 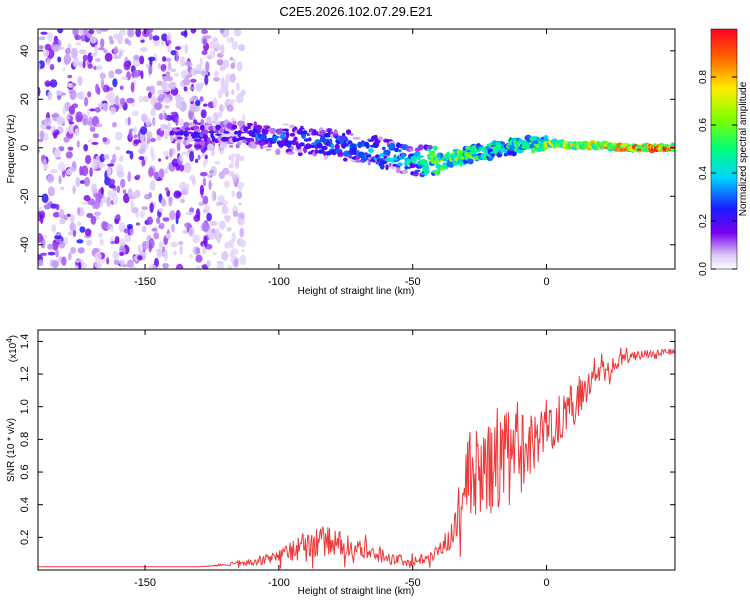 What do you see at coordinates (25, 406) in the screenshot?
I see `y-tick-label: 1.0` at bounding box center [25, 406].